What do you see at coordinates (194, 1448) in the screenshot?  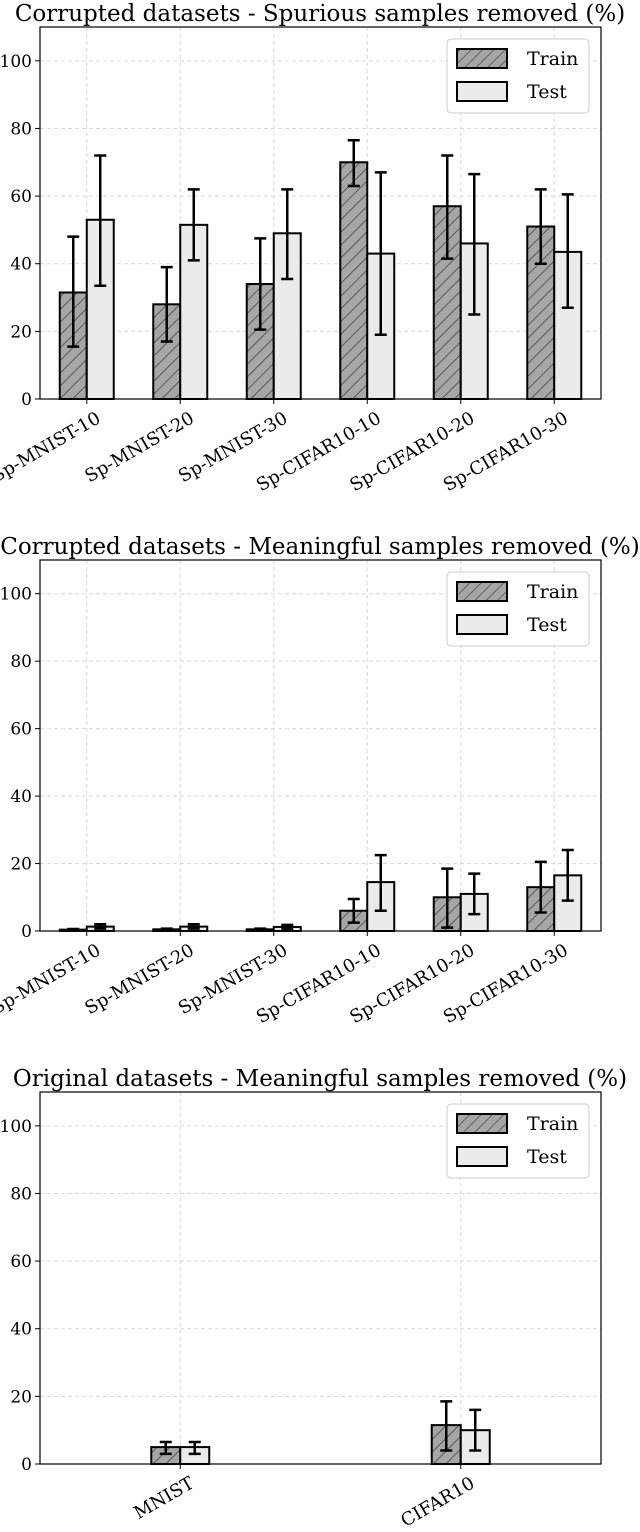 I see `error-bar-test-mnist` at bounding box center [194, 1448].